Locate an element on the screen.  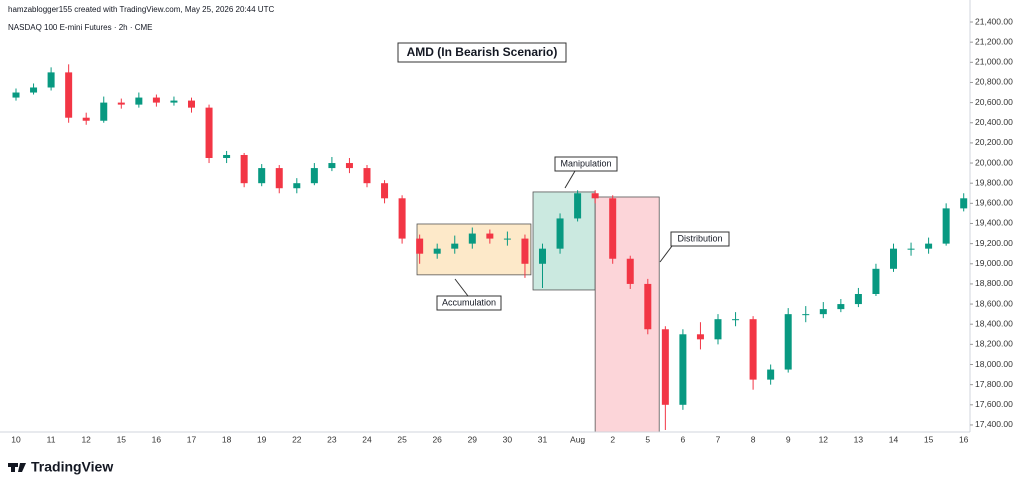
x-tick-label: 2 is located at coordinates (612, 439).